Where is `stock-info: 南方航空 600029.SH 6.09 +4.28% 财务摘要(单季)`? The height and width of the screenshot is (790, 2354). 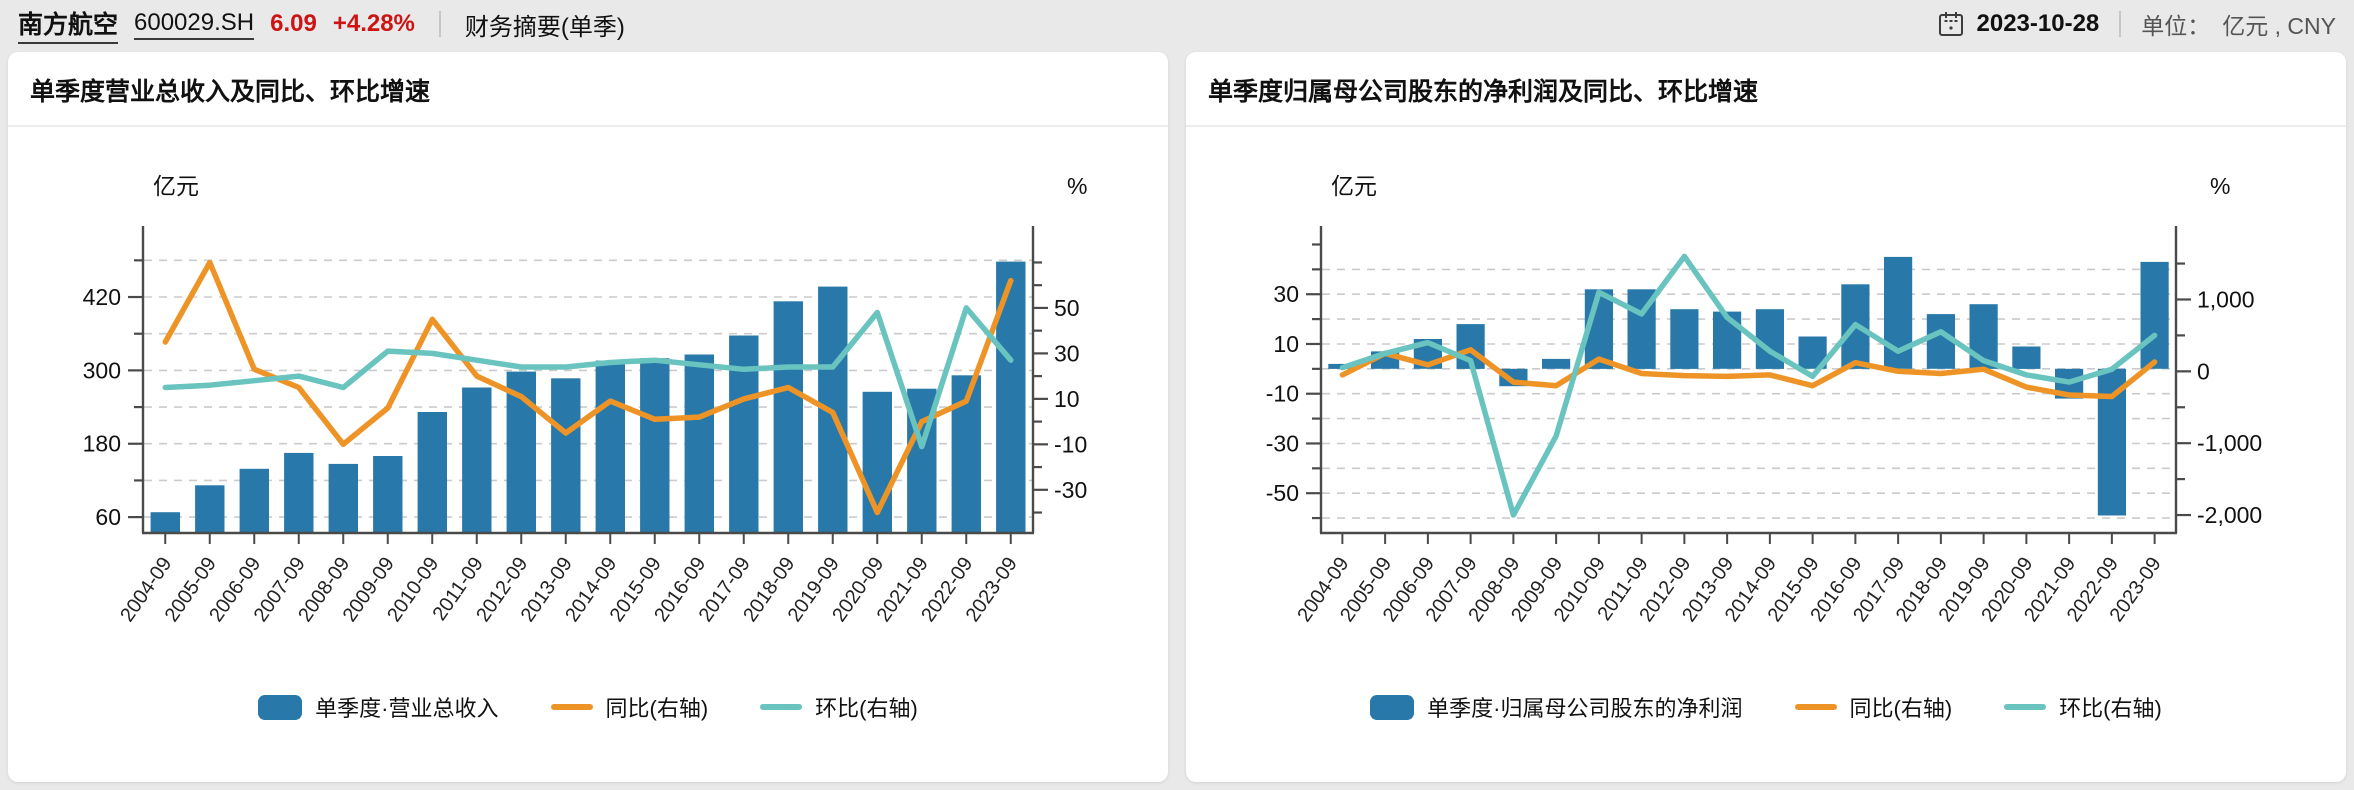
stock-info: 南方航空 600029.SH 6.09 +4.28% 财务摘要(单季) is located at coordinates (321, 24).